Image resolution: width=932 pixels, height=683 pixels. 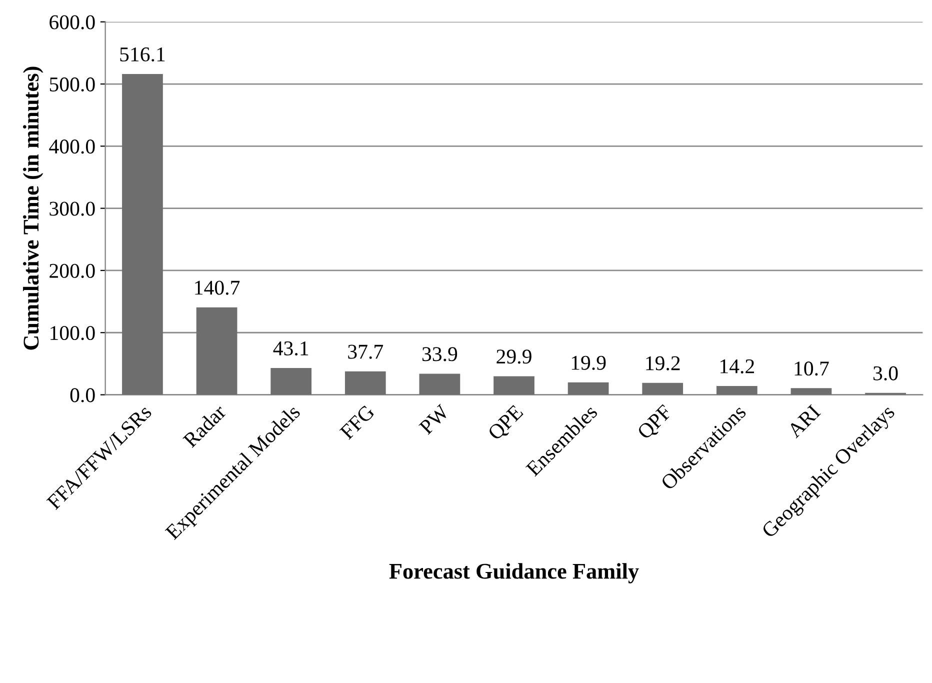 What do you see at coordinates (72, 147) in the screenshot?
I see `y-tick-label: 400.0` at bounding box center [72, 147].